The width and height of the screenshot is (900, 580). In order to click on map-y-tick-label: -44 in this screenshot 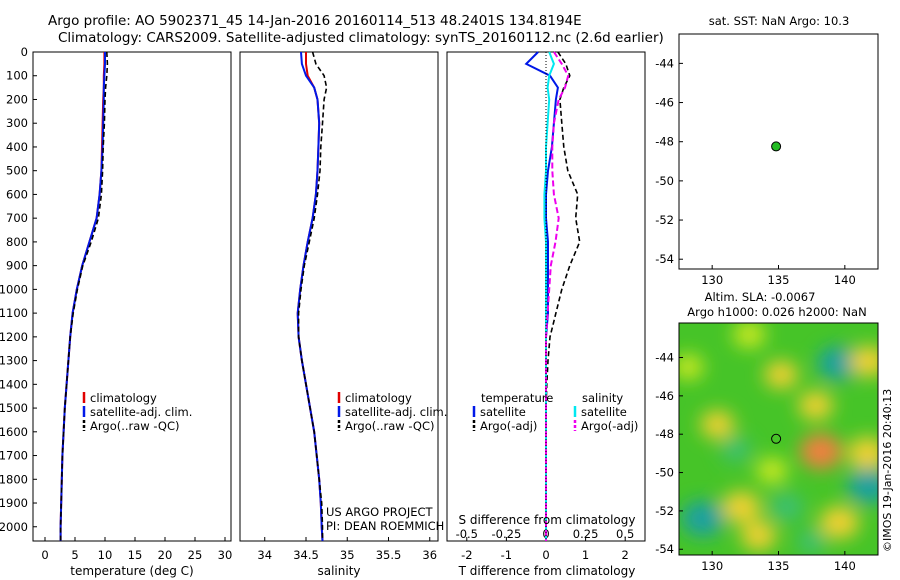, I will do `click(664, 358)`.